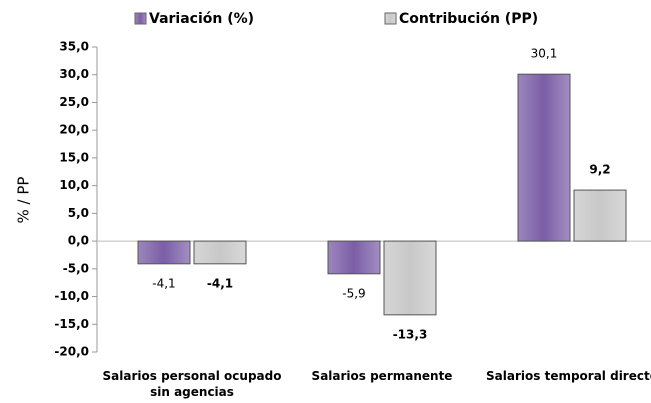 This screenshot has width=651, height=403. What do you see at coordinates (74, 47) in the screenshot?
I see `y-tick-label: 35,0` at bounding box center [74, 47].